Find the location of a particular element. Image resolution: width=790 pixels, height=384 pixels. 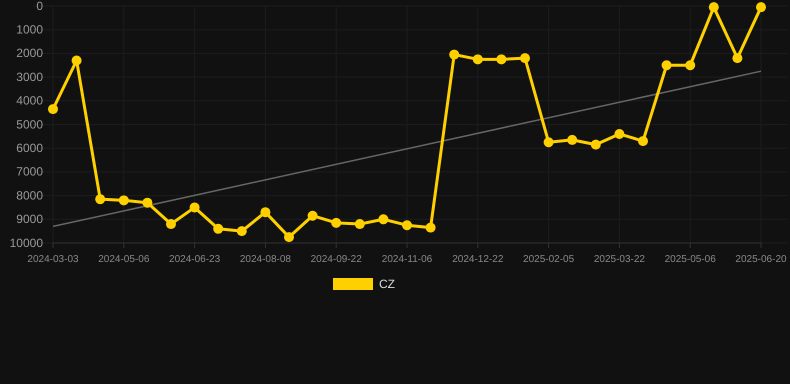

y-tick-label: 9000 is located at coordinates (30, 219).